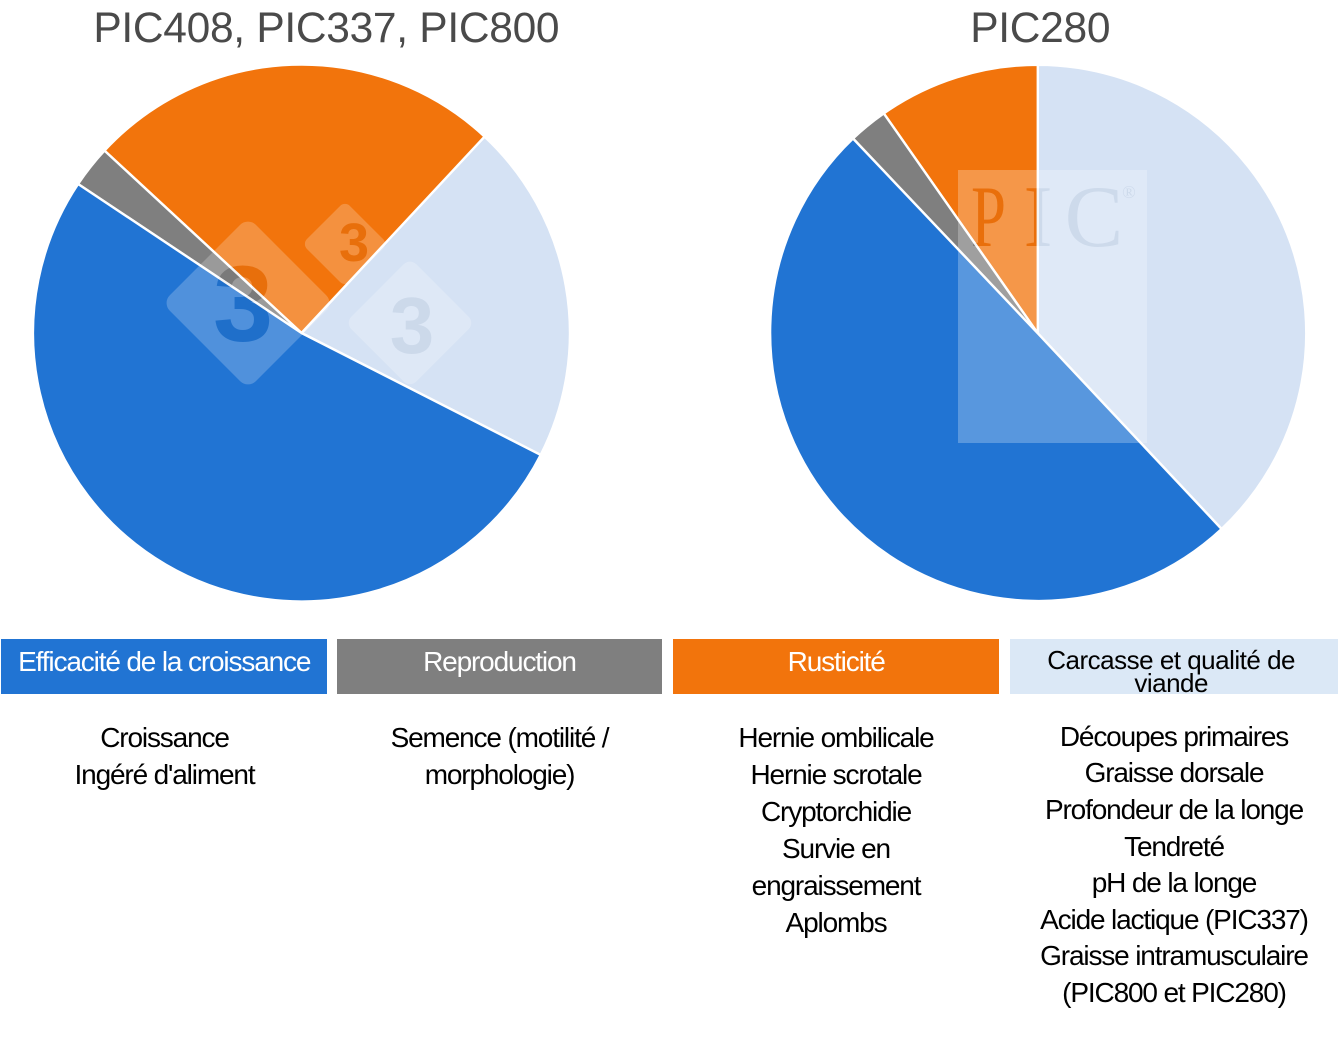 Image resolution: width=1338 pixels, height=1060 pixels. Describe the element at coordinates (988, 217) in the screenshot. I see `svg-text: P` at that location.